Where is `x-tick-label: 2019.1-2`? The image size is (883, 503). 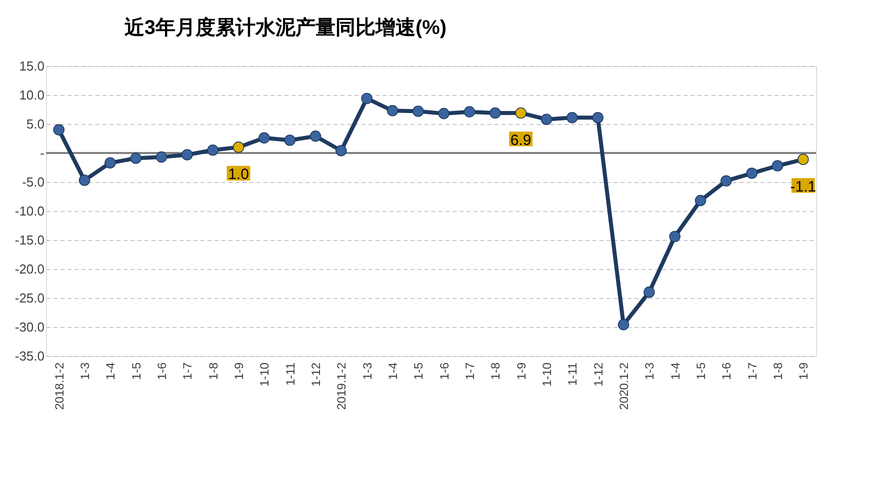 x-tick-label: 2019.1-2 is located at coordinates (341, 386).